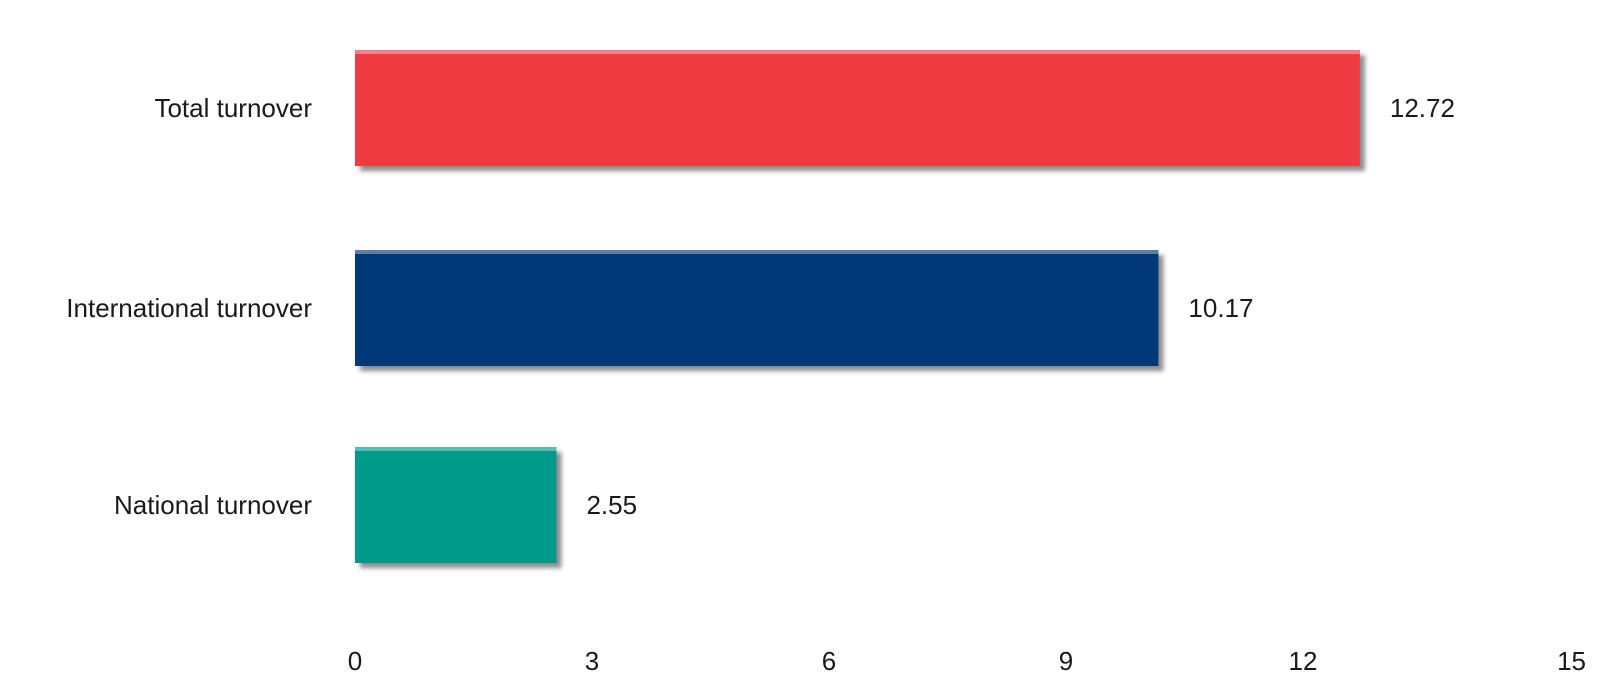 This screenshot has width=1602, height=686. I want to click on x-tick-label-9: 9, so click(1066, 661).